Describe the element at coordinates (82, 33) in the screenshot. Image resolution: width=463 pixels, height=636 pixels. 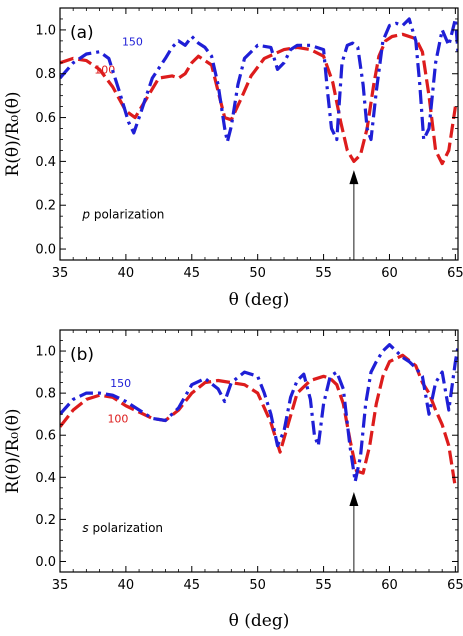
I see `panel-label: (a)` at that location.